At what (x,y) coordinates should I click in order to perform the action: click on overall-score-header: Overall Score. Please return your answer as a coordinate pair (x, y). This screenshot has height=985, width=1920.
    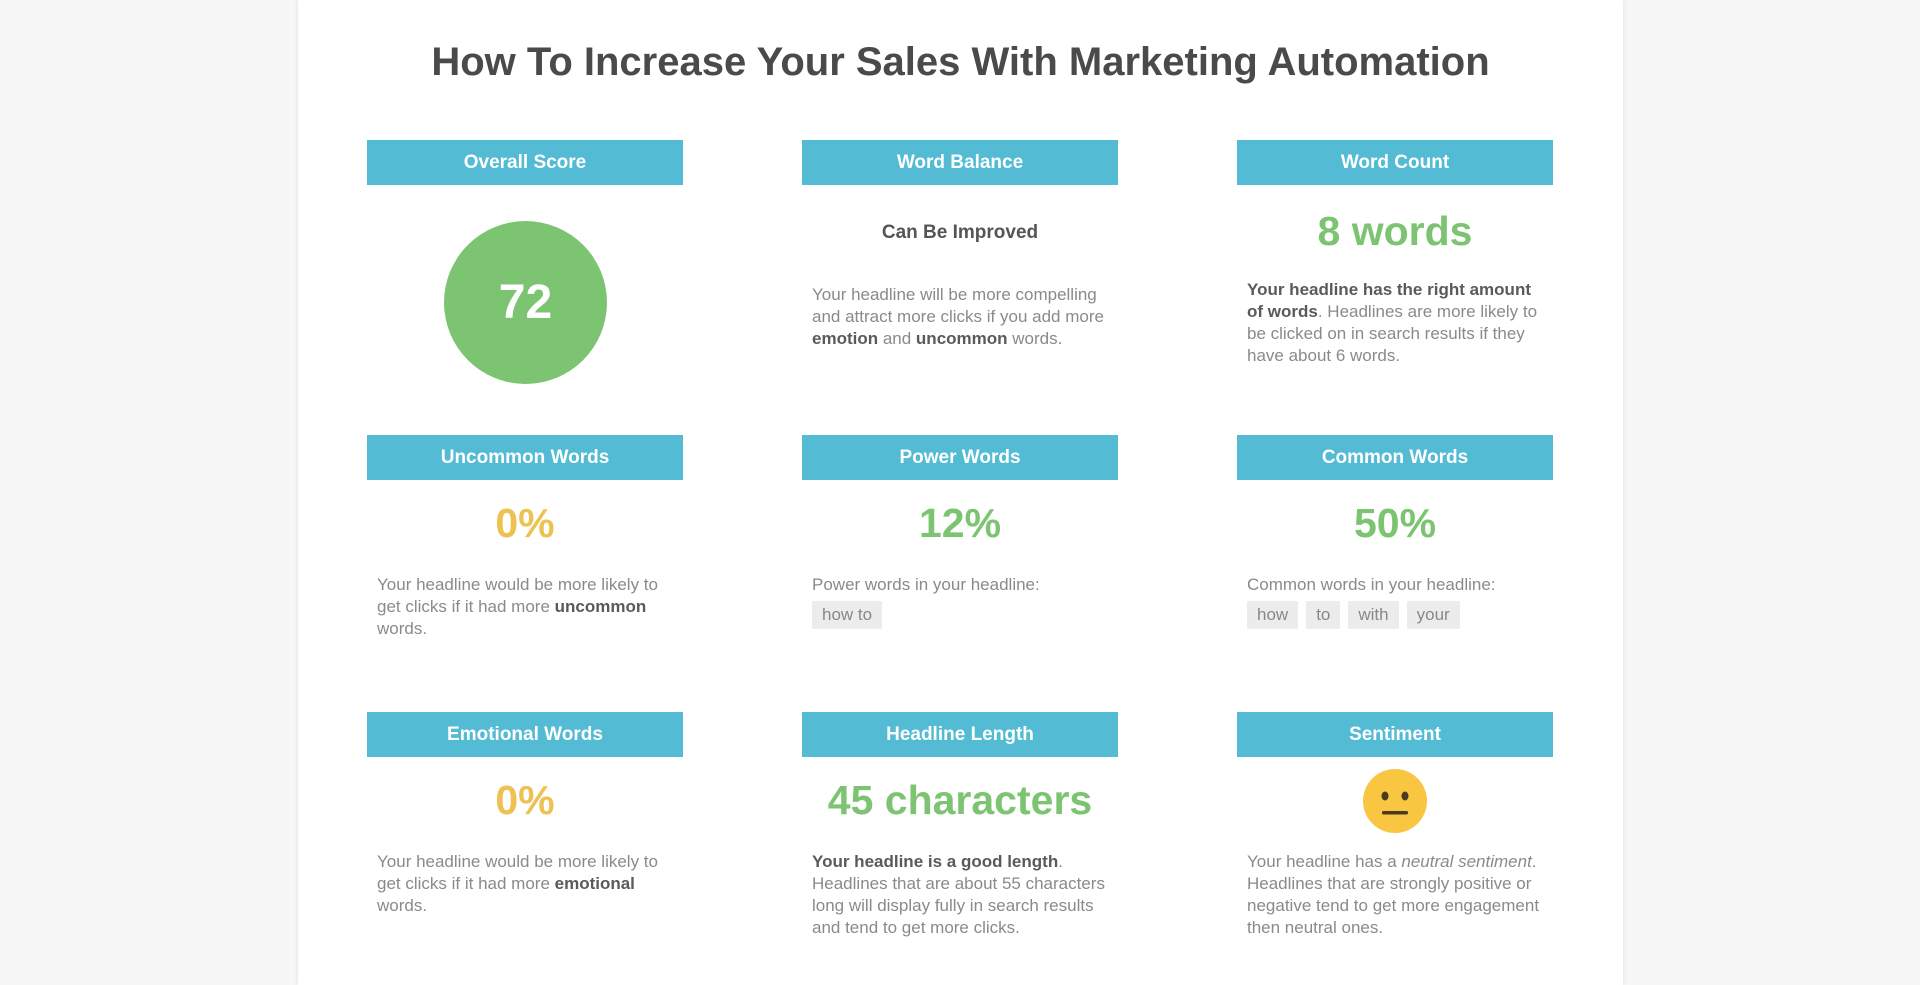
    Looking at the image, I should click on (525, 162).